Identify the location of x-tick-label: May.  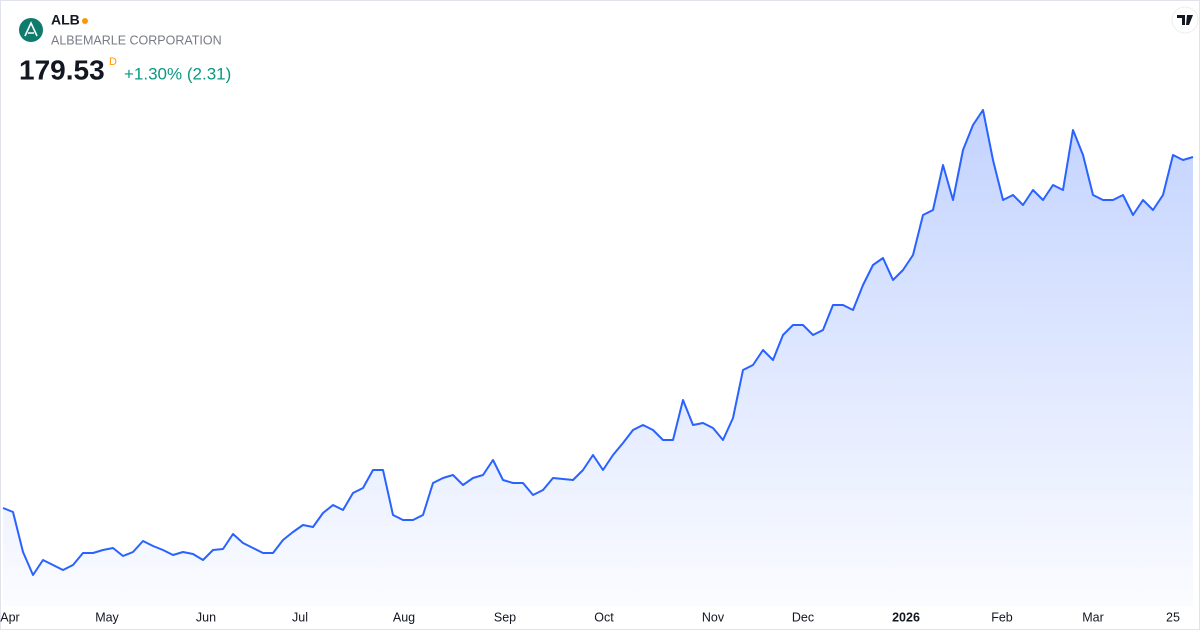
(107, 617).